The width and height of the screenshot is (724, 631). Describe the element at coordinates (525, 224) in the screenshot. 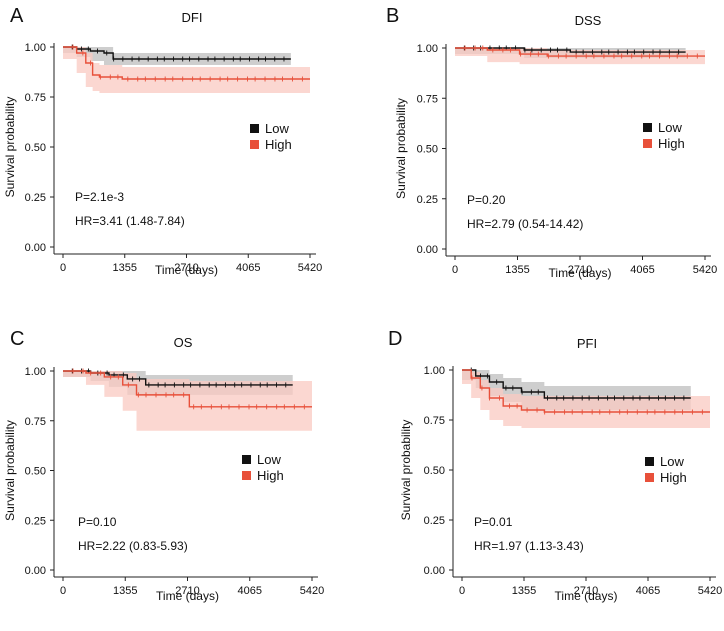

I see `hazard-ratio: HR=2.79 (0.54-14.42)` at that location.